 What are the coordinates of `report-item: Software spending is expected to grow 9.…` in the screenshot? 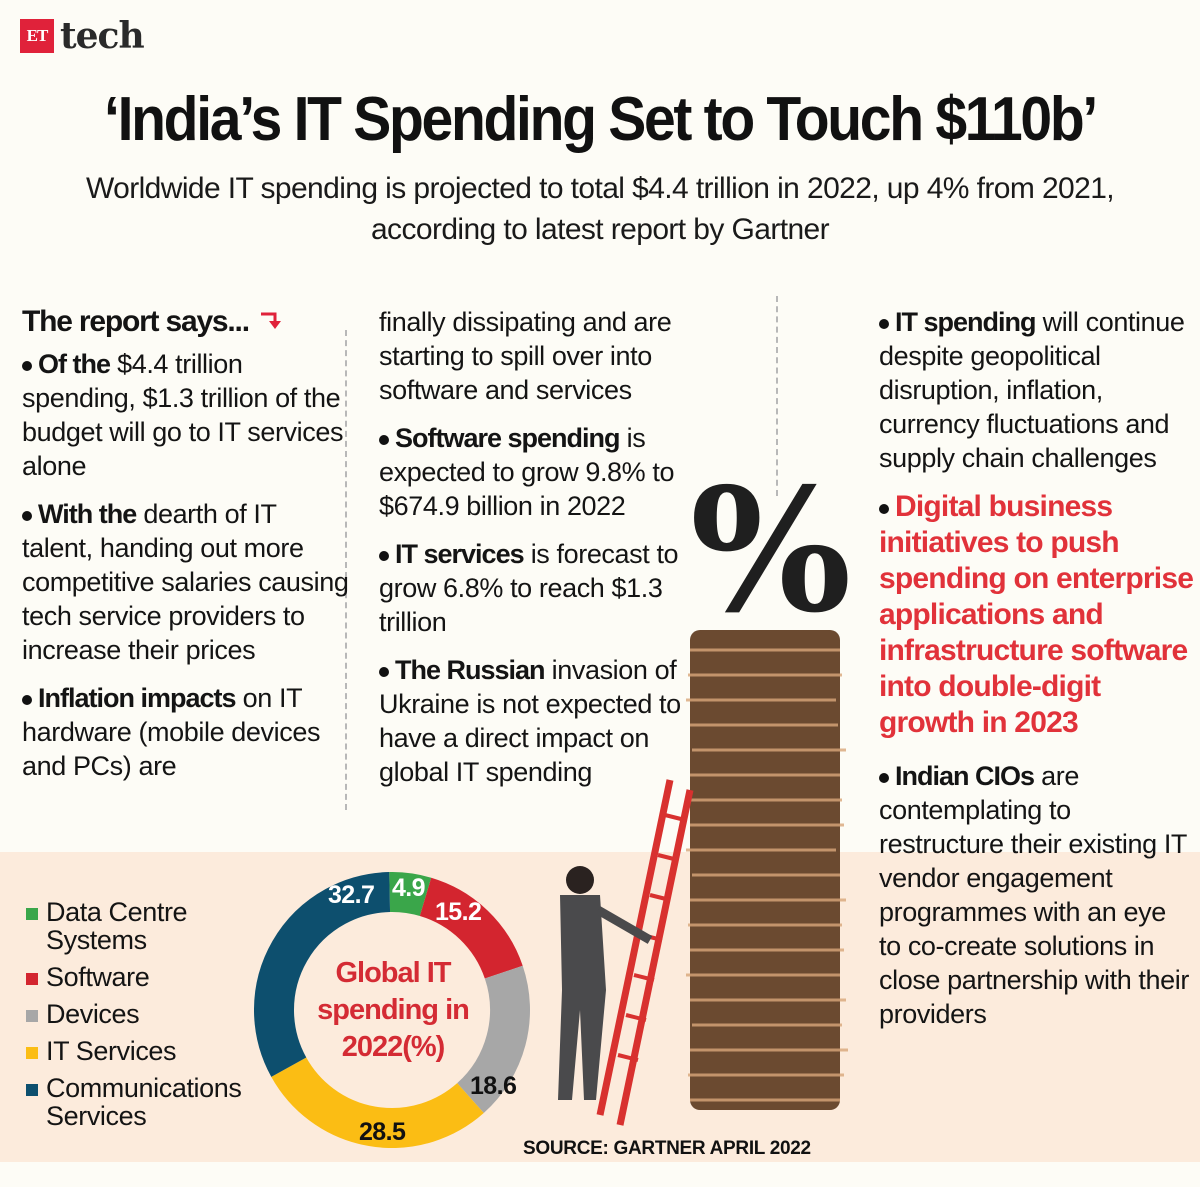 It's located at (527, 472).